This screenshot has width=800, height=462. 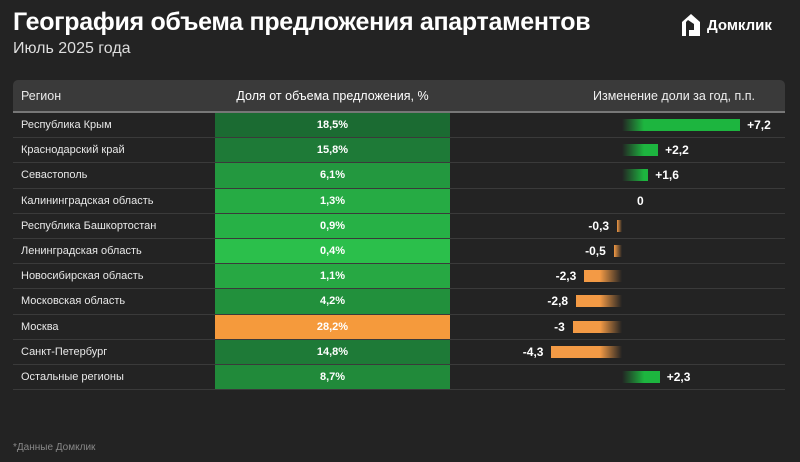 What do you see at coordinates (674, 95) in the screenshot?
I see `col-change: Изменение доли за год, п.п.` at bounding box center [674, 95].